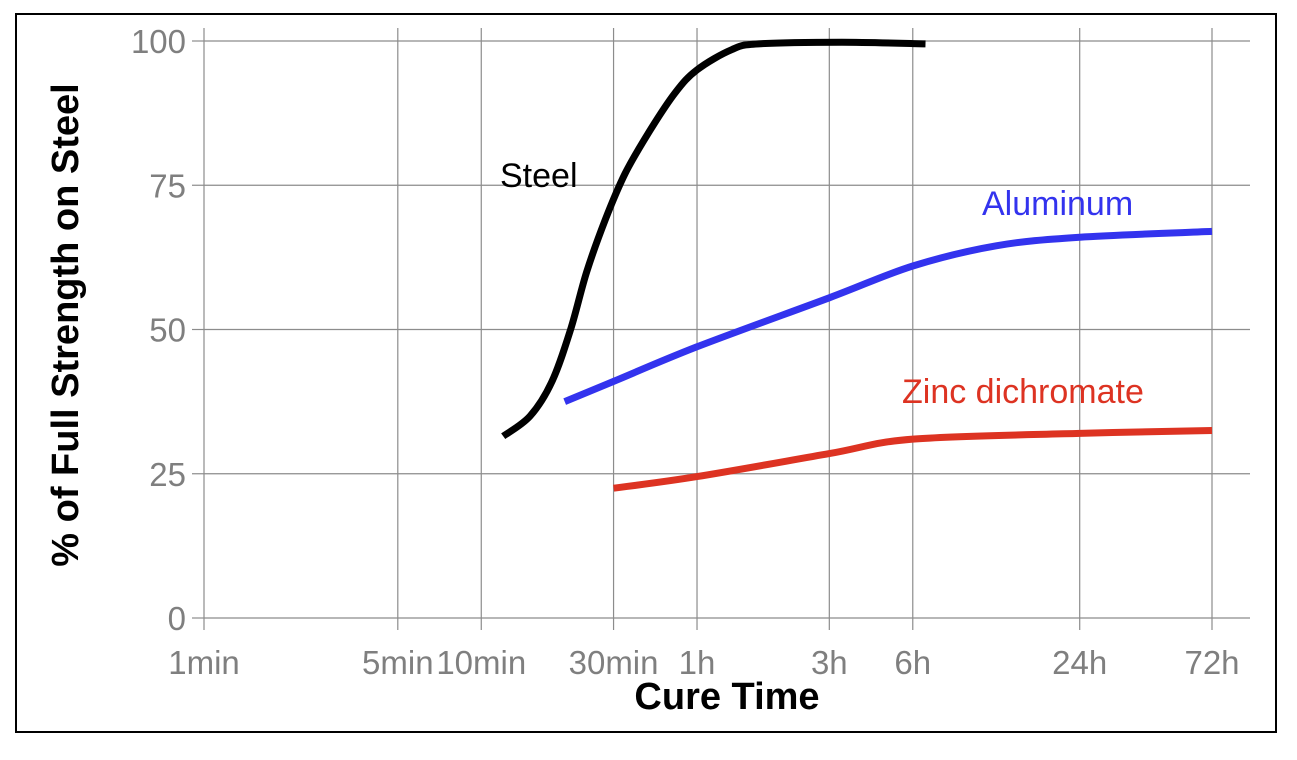 This screenshot has width=1297, height=760. Describe the element at coordinates (204, 662) in the screenshot. I see `x-tick-label: 1min` at that location.